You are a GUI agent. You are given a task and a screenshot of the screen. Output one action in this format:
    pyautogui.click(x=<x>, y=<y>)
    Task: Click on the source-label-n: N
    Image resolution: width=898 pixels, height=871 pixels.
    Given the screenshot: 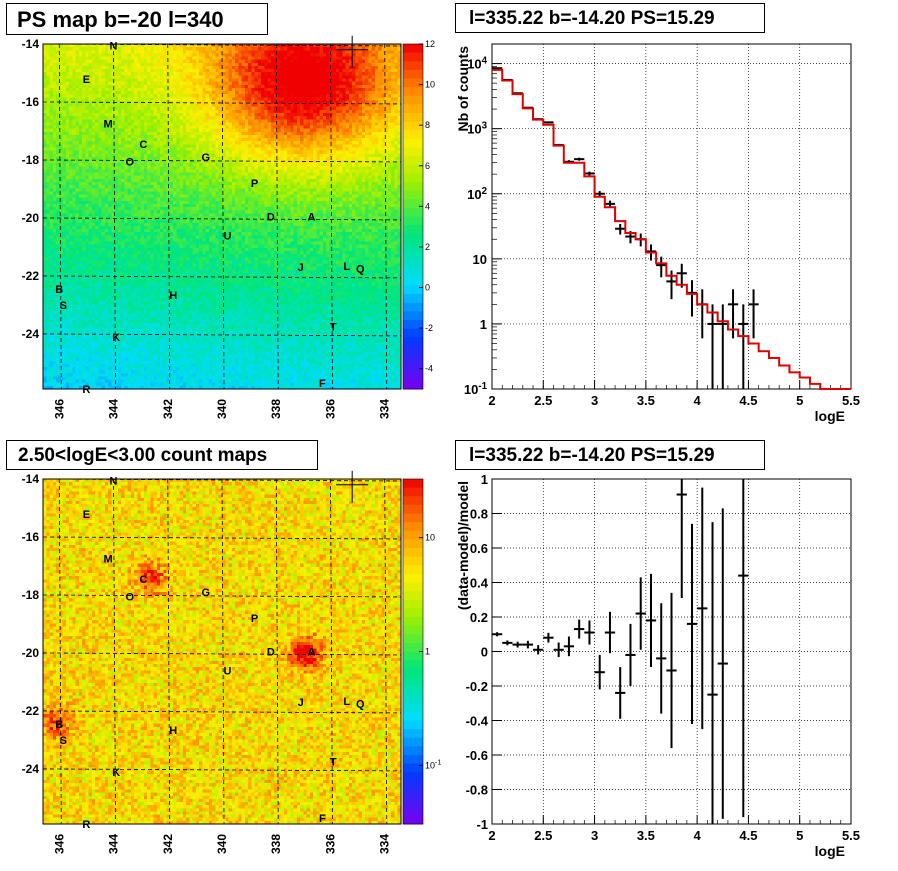 What is the action you would take?
    pyautogui.click(x=114, y=46)
    